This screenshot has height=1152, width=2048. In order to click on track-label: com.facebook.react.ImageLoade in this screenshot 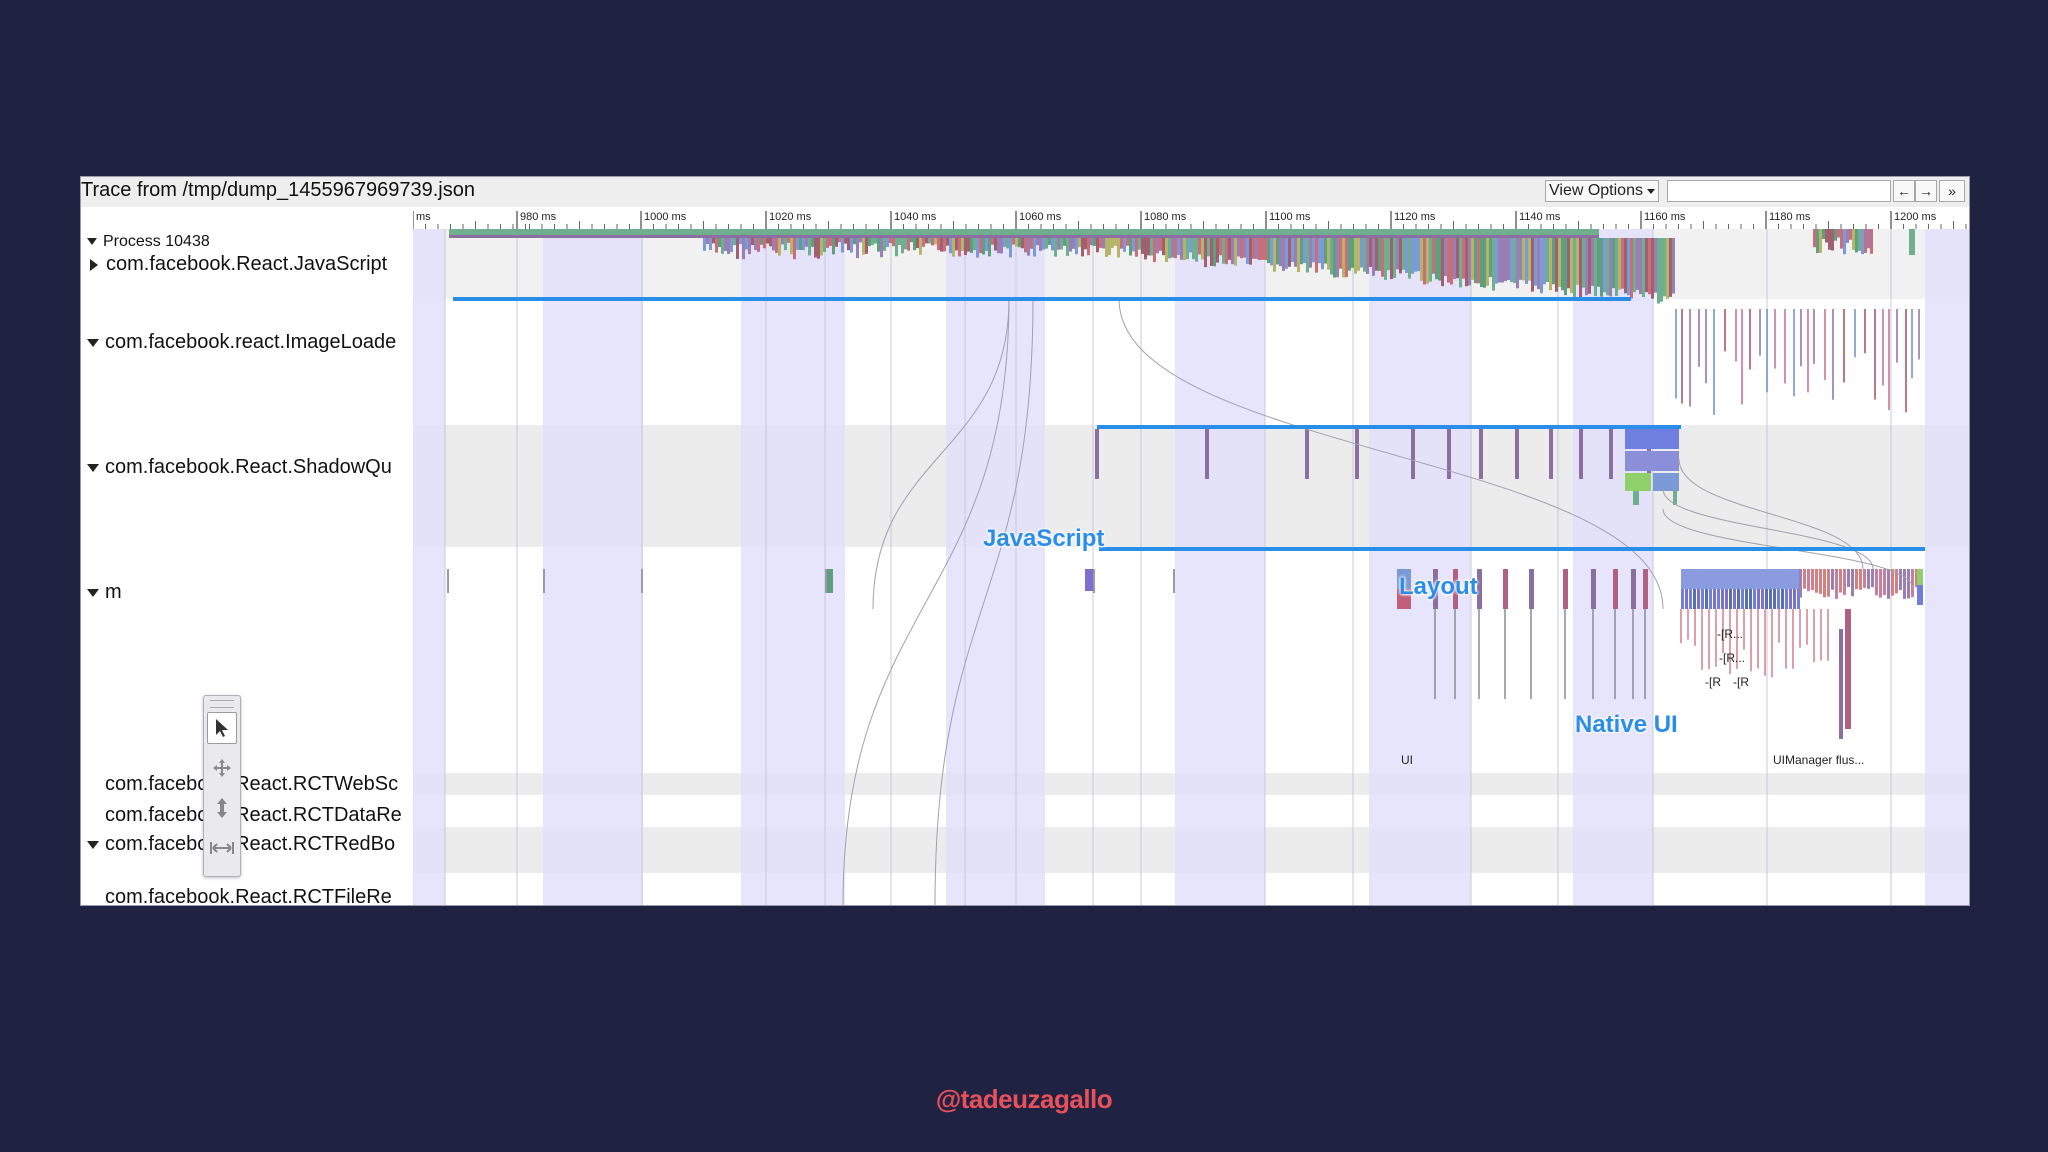, I will do `click(250, 342)`.